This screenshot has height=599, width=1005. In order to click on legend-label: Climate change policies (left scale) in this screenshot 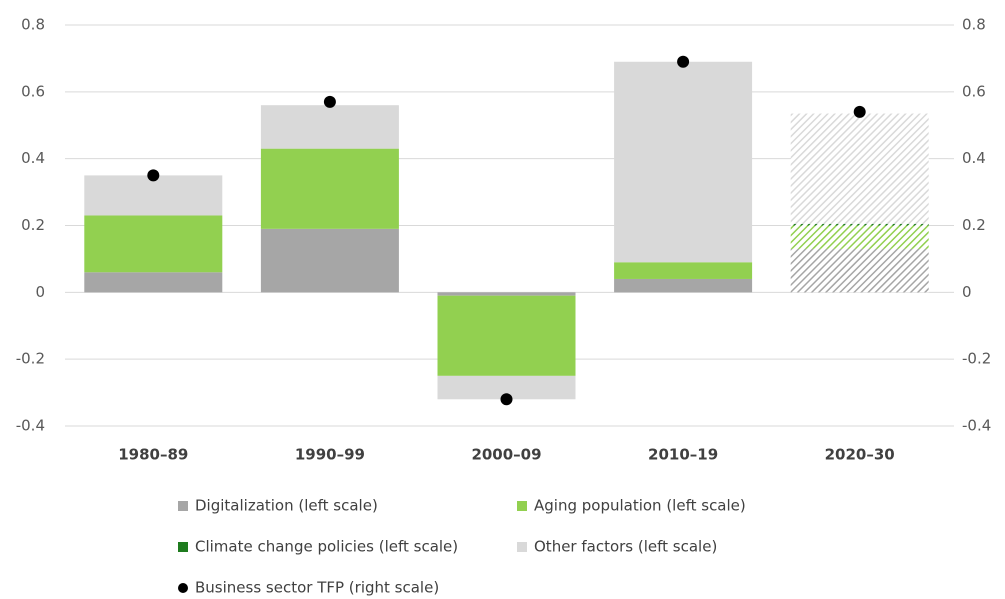, I will do `click(326, 547)`.